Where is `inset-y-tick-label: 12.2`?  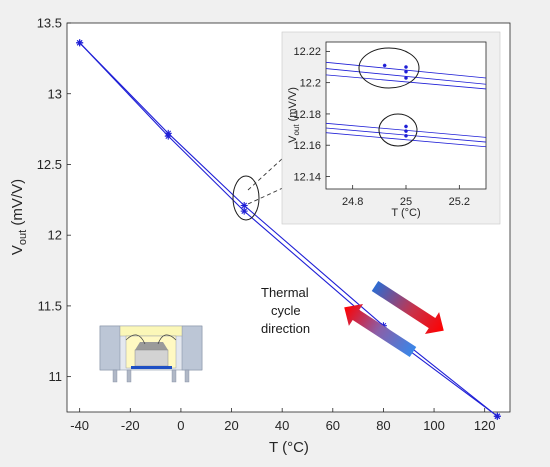 inset-y-tick-label: 12.2 is located at coordinates (310, 84).